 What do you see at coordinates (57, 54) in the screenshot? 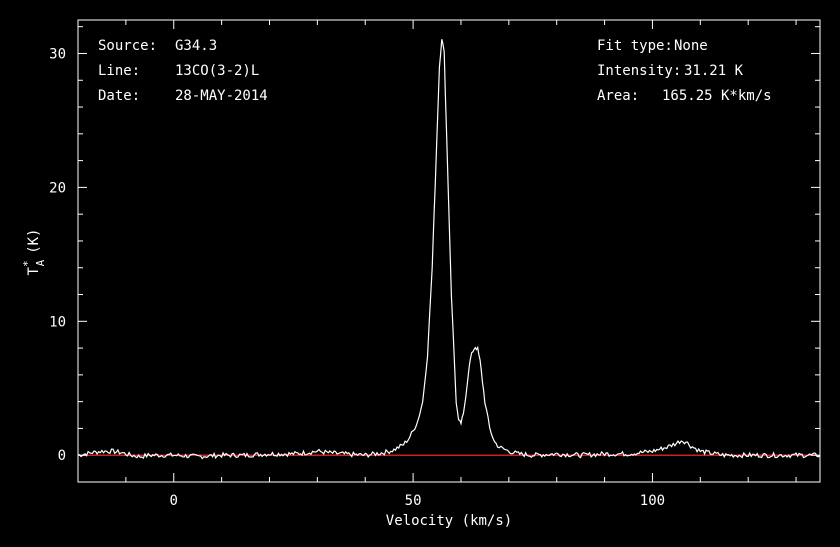
I see `y-tick-label: 30` at bounding box center [57, 54].